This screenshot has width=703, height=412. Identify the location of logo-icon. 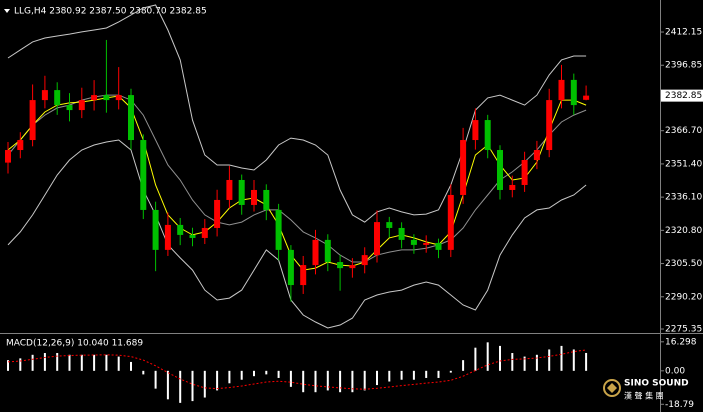
(612, 388).